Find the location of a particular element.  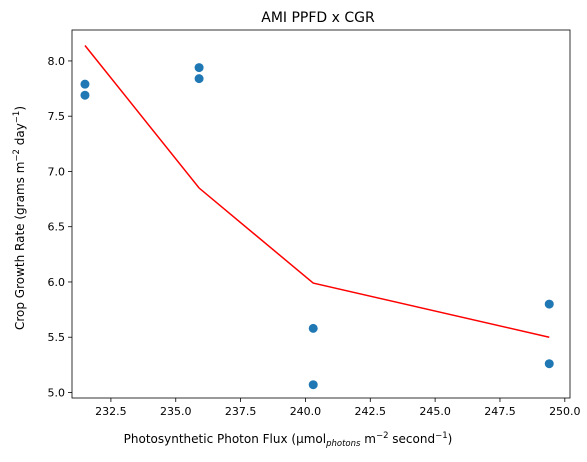

x-tick-label: 247.5 is located at coordinates (500, 411).